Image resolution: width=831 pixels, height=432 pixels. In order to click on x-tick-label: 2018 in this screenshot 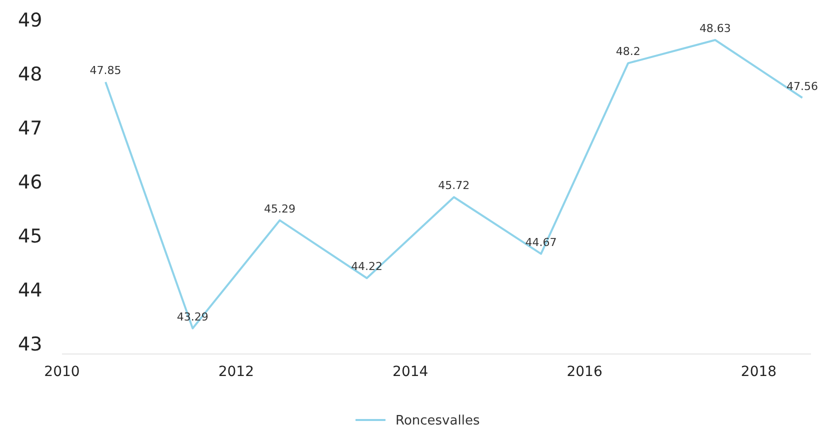, I will do `click(758, 372)`.